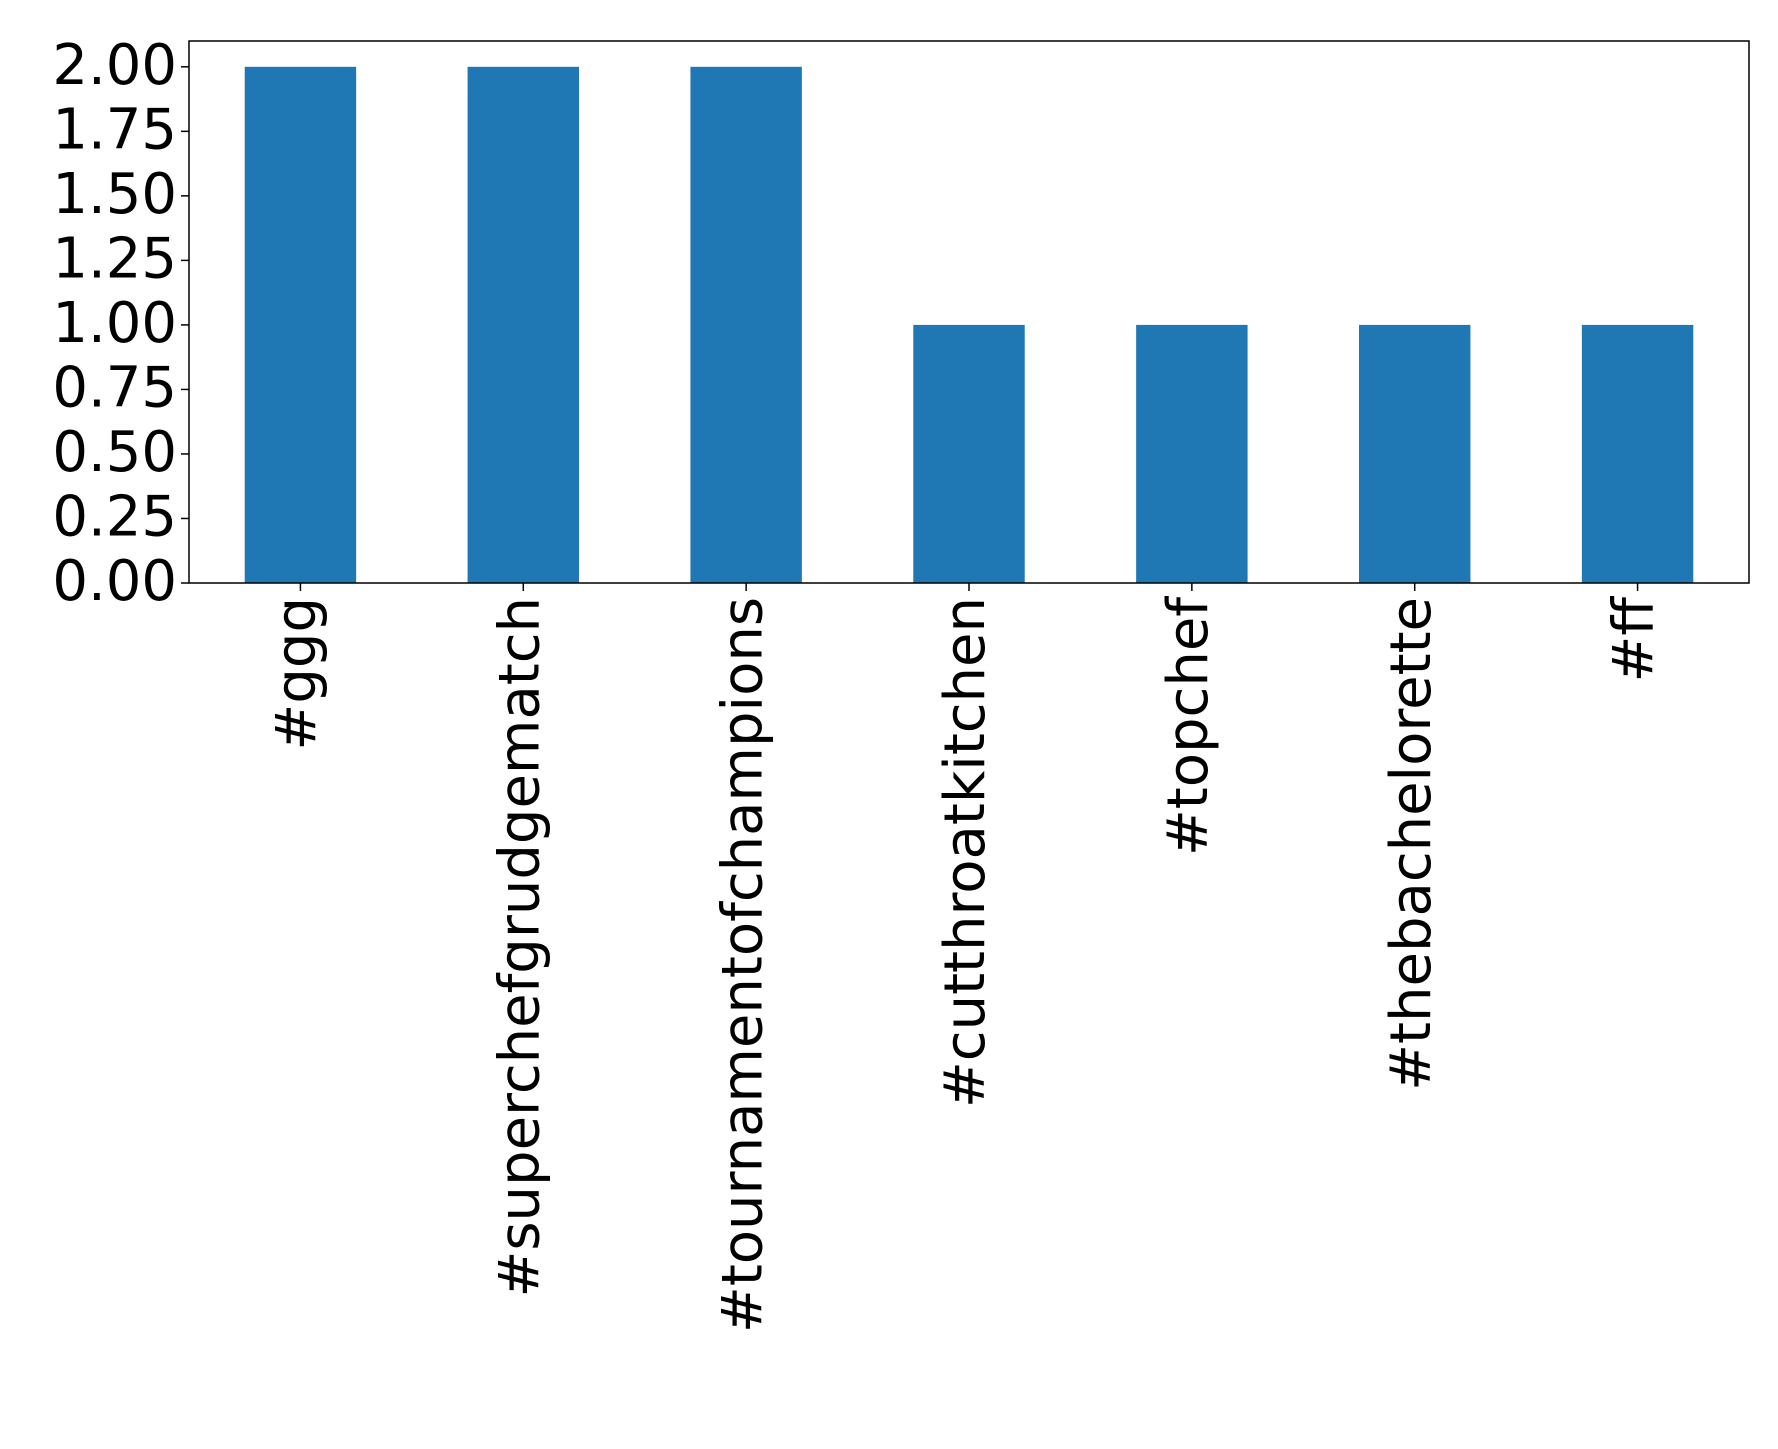  What do you see at coordinates (114, 323) in the screenshot?
I see `y-tick-label: 1.00` at bounding box center [114, 323].